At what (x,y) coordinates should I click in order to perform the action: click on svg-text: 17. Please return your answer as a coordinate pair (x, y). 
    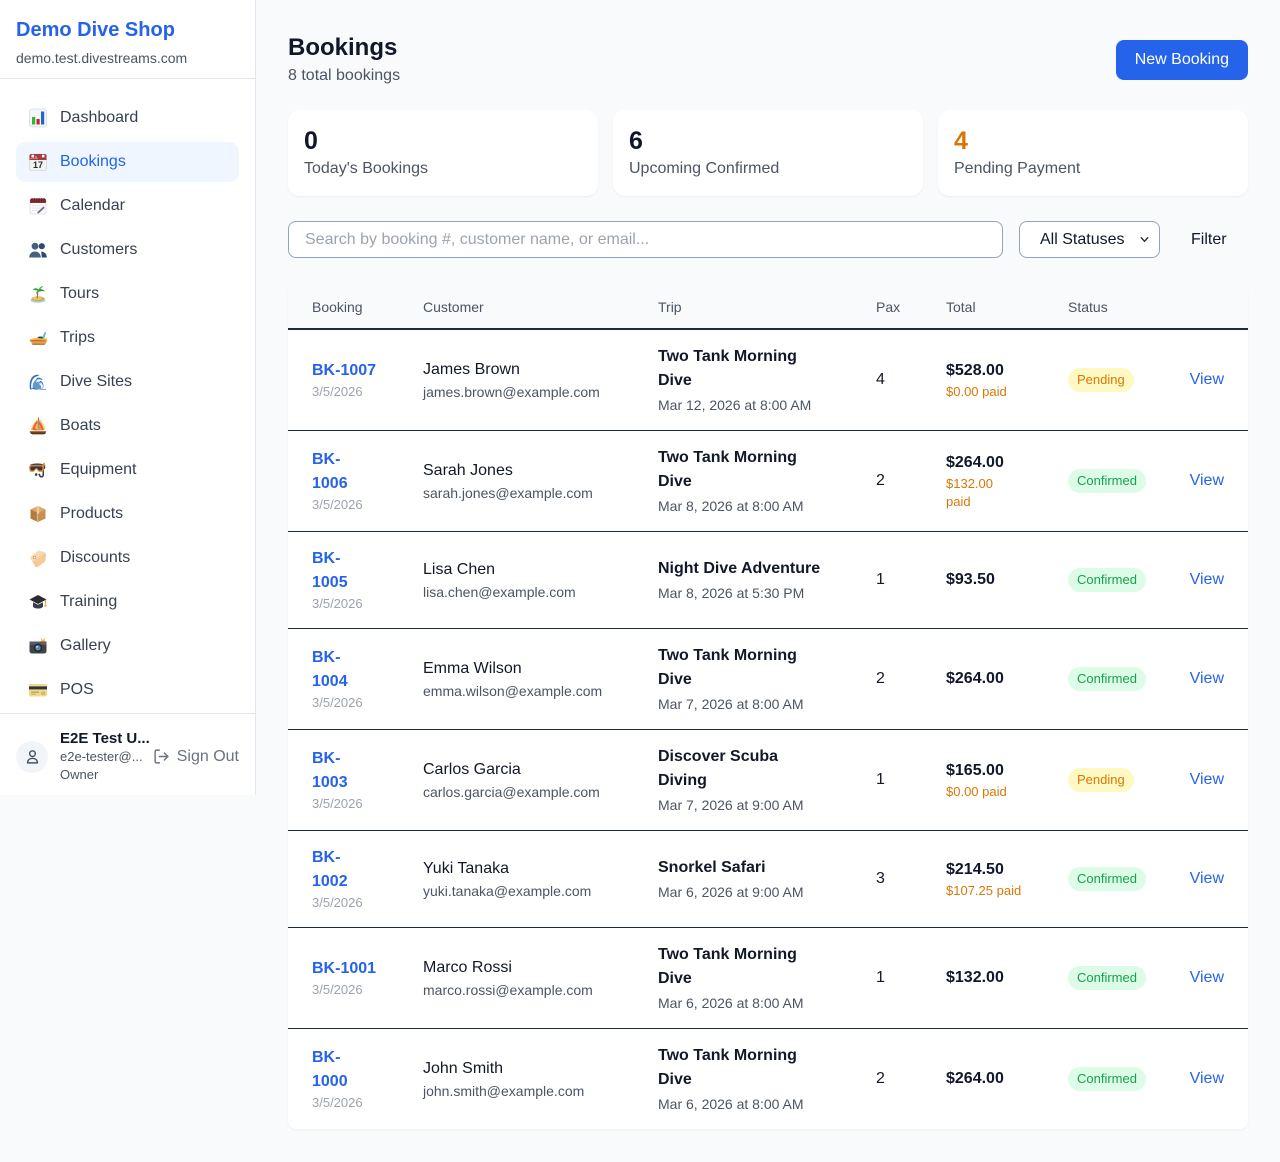
    Looking at the image, I should click on (38, 165).